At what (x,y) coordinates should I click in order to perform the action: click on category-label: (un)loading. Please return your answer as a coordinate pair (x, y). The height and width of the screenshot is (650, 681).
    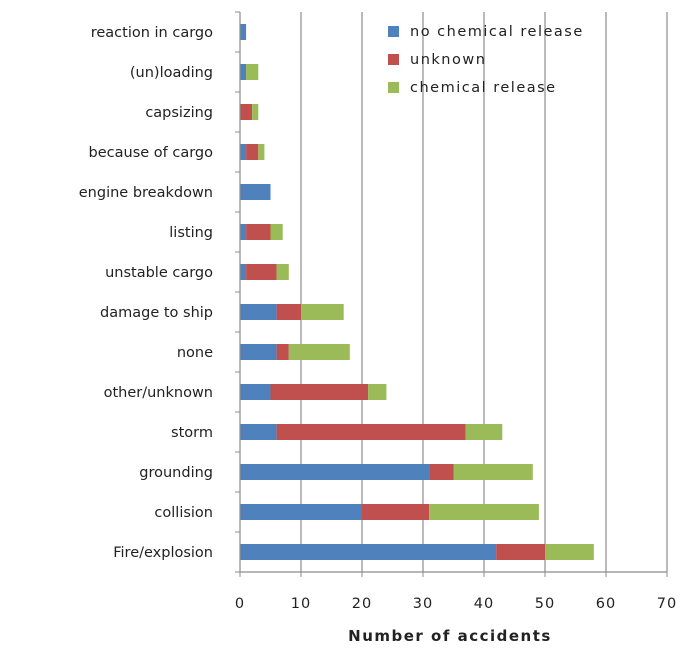
    Looking at the image, I should click on (171, 73).